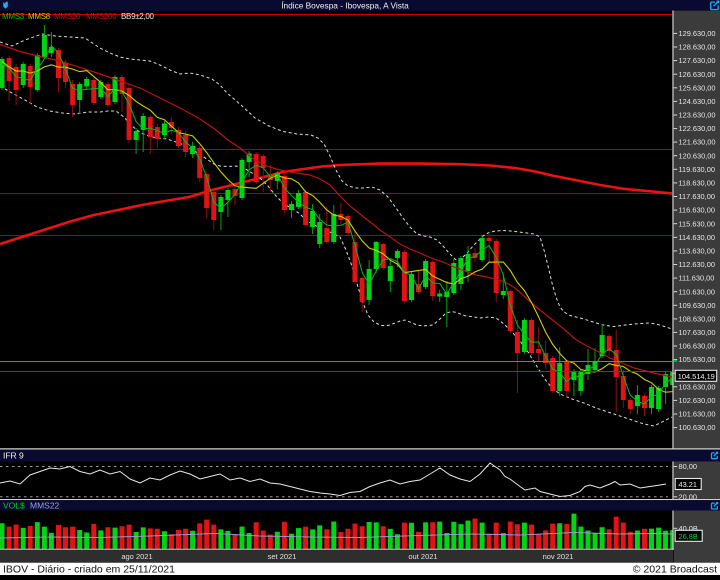 This screenshot has width=720, height=580. What do you see at coordinates (697, 264) in the screenshot?
I see `svg-text: 112.630,00` at bounding box center [697, 264].